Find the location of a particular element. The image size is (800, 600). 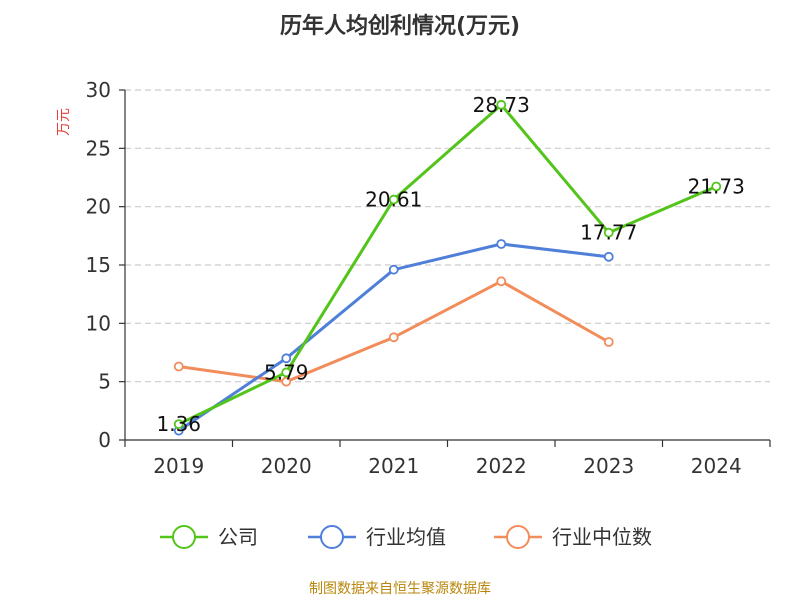

x-tick-label: 2020 is located at coordinates (286, 466).